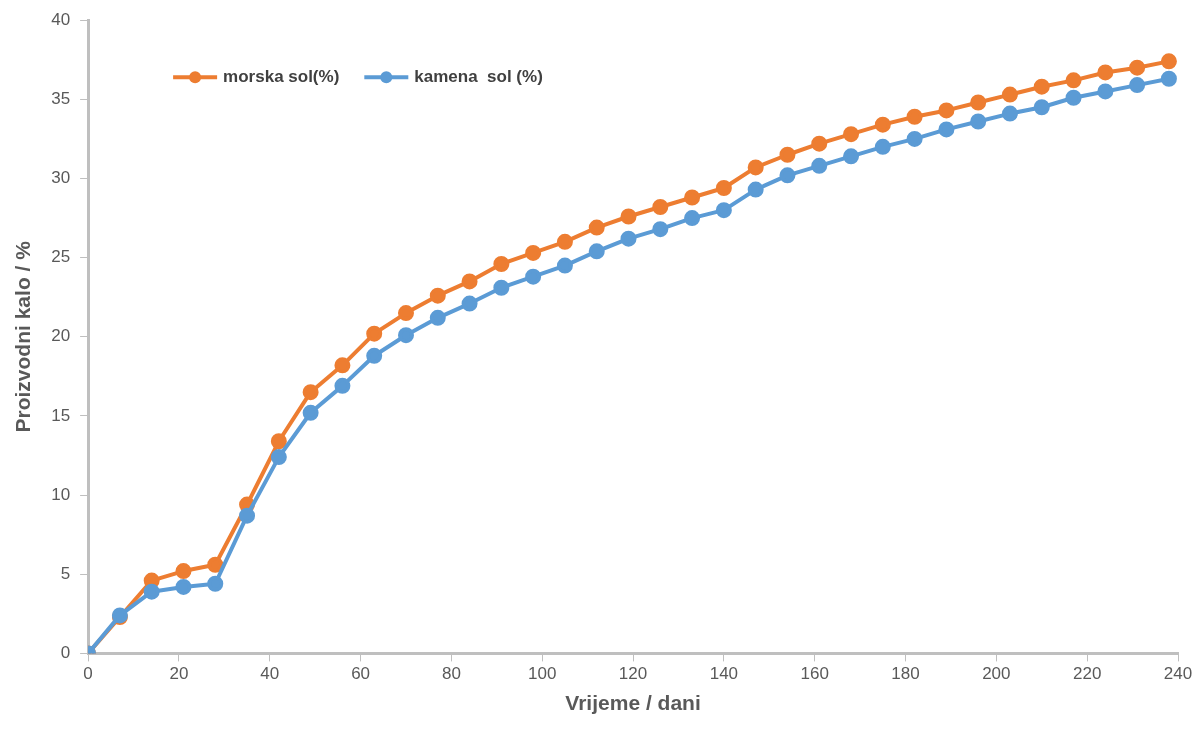 The image size is (1198, 729). I want to click on y-tick-label: 20, so click(61, 336).